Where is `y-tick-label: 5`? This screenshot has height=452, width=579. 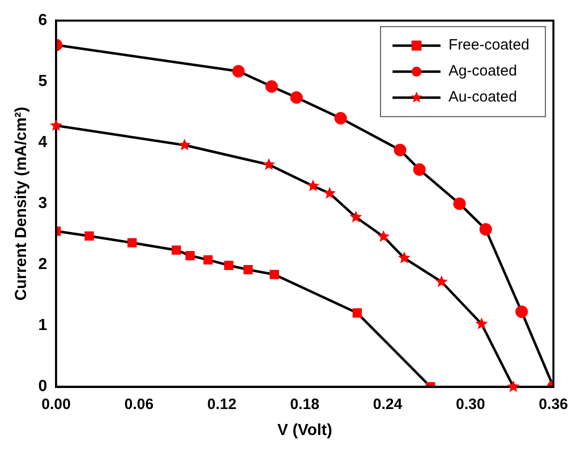
y-tick-label: 5 is located at coordinates (43, 81).